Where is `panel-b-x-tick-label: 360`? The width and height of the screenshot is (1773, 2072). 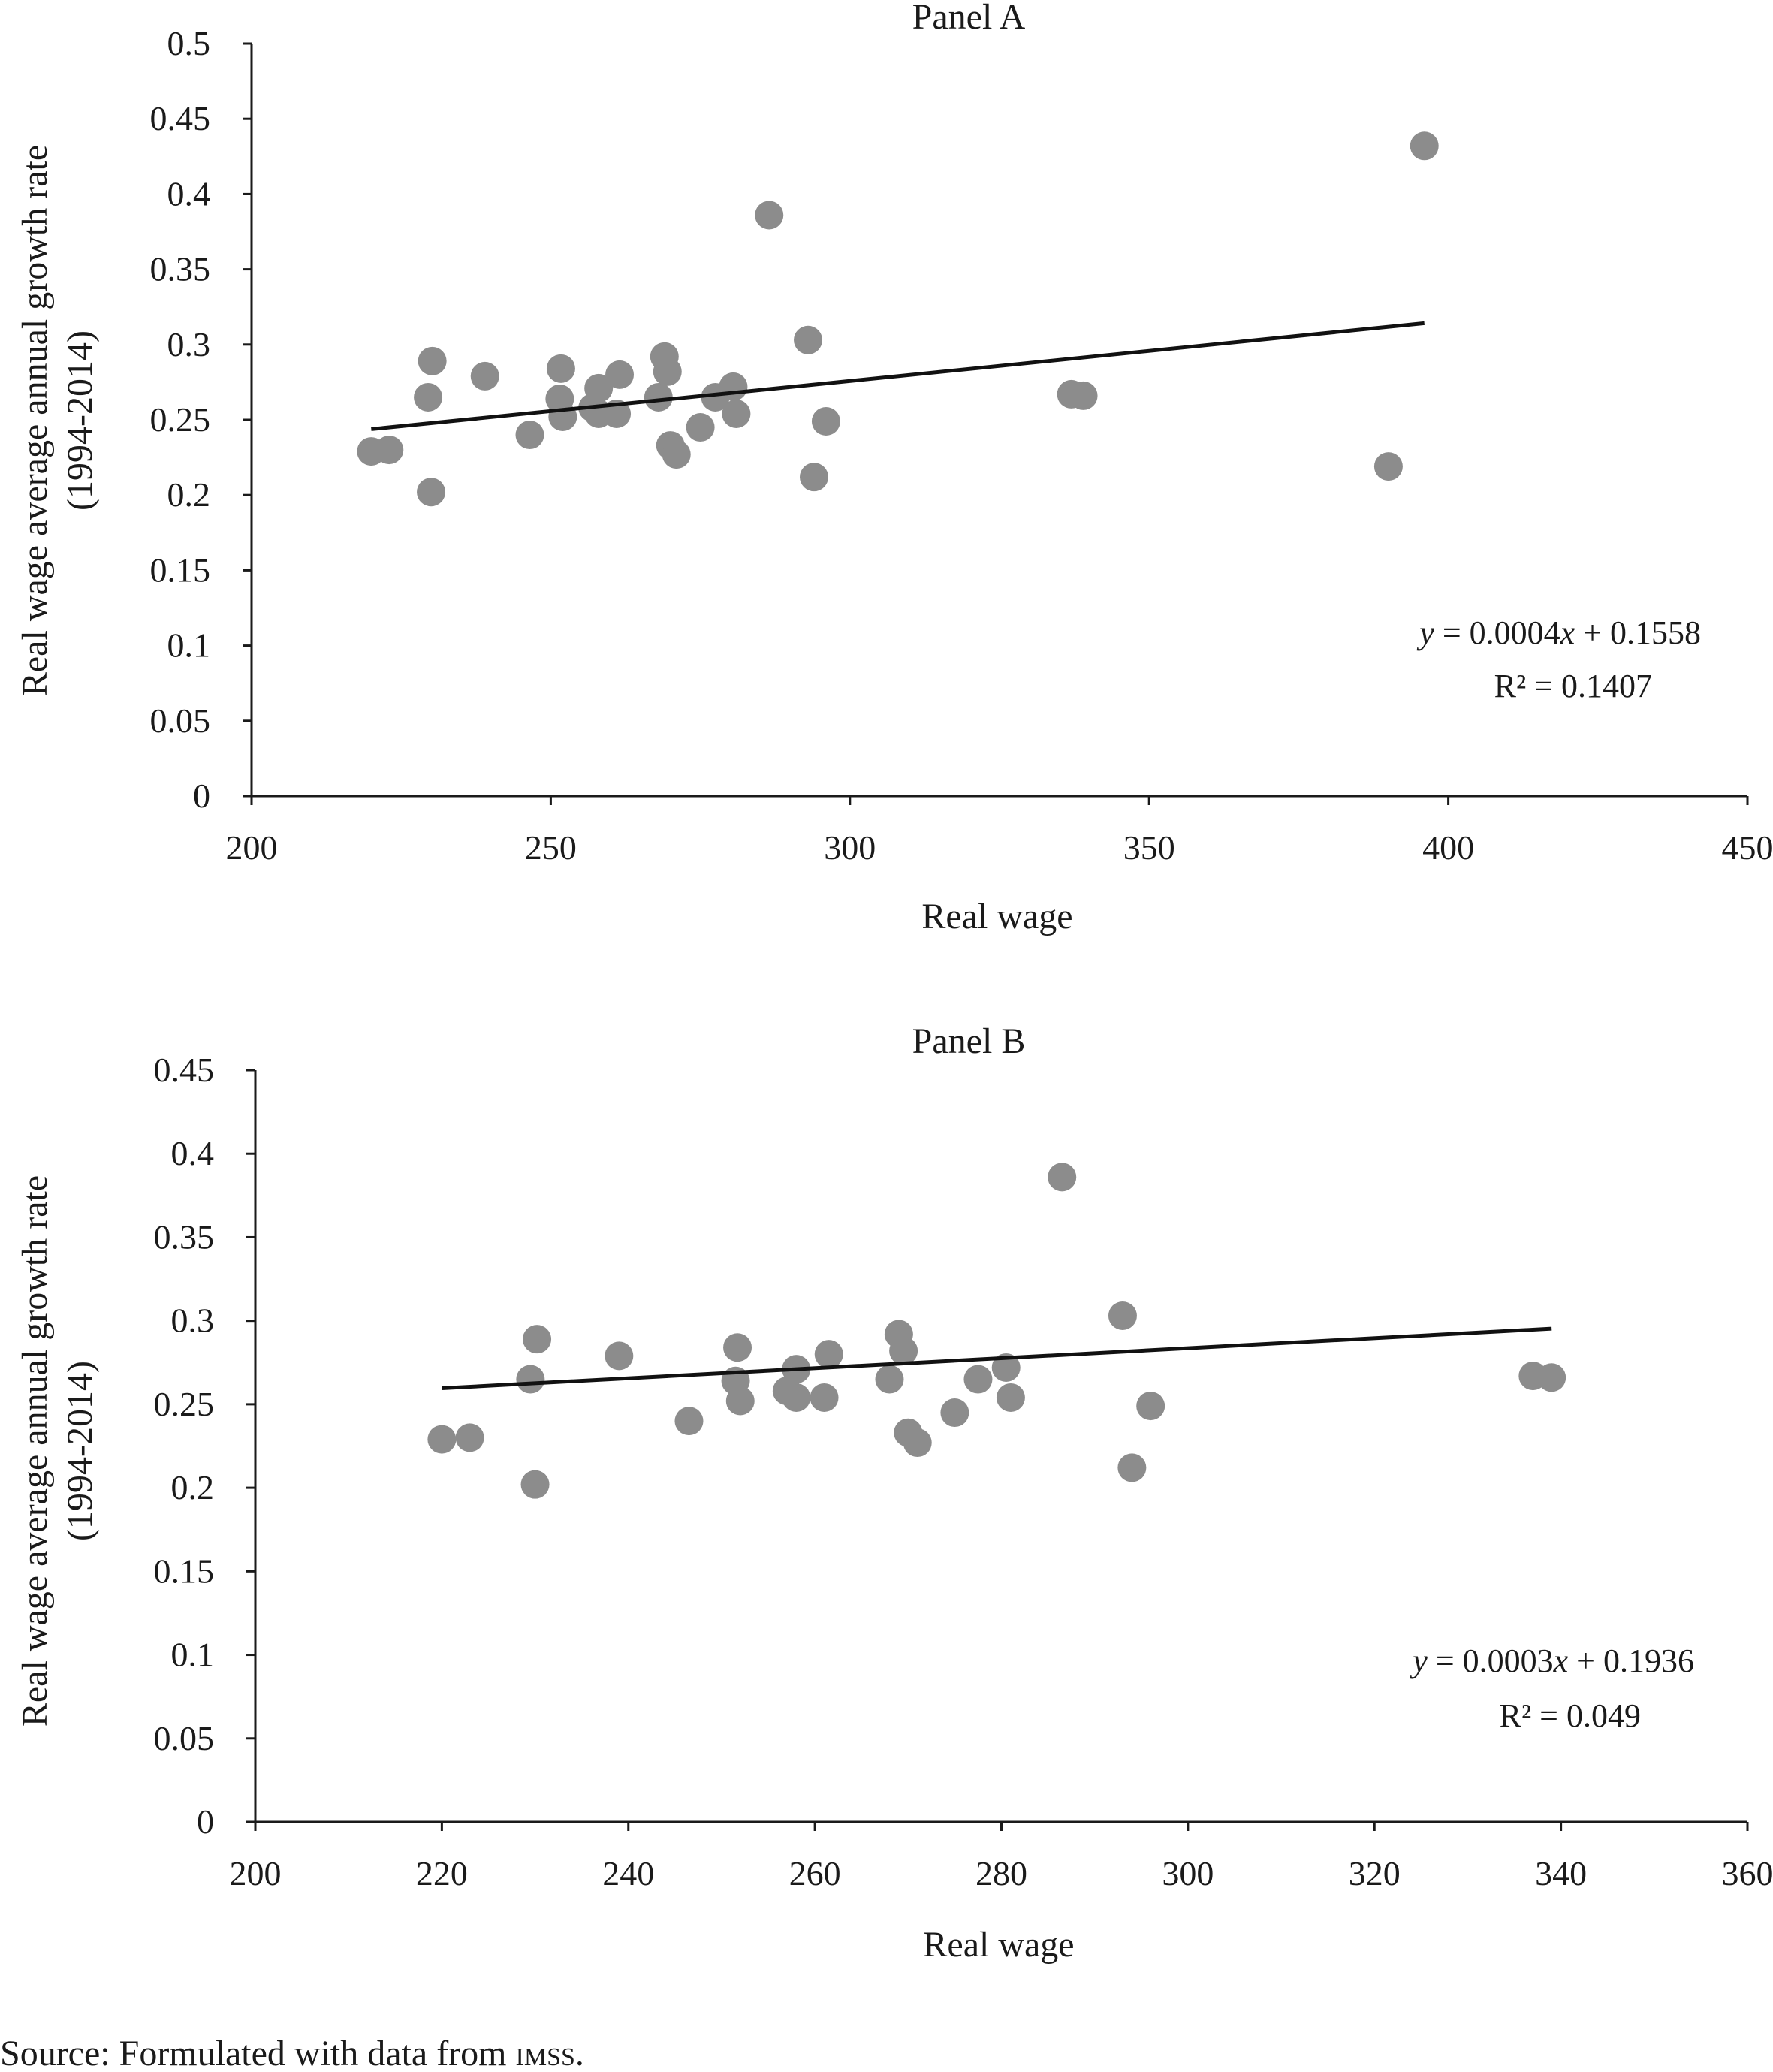
panel-b-x-tick-label: 360 is located at coordinates (1747, 1873).